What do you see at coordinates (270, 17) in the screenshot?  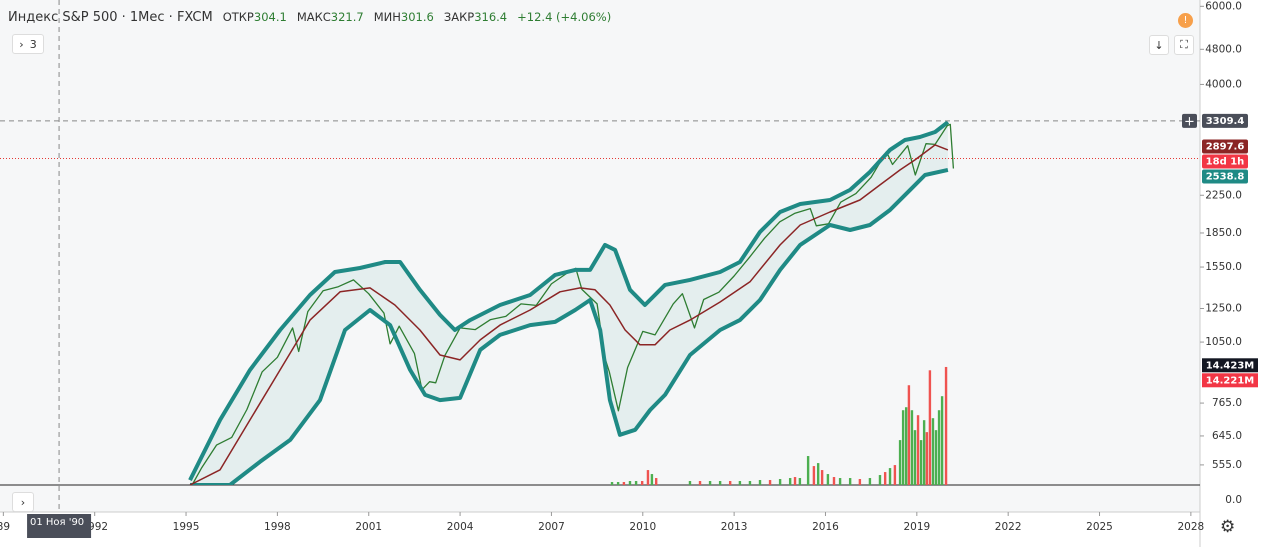 I see `ohlc-value: 304.1` at bounding box center [270, 17].